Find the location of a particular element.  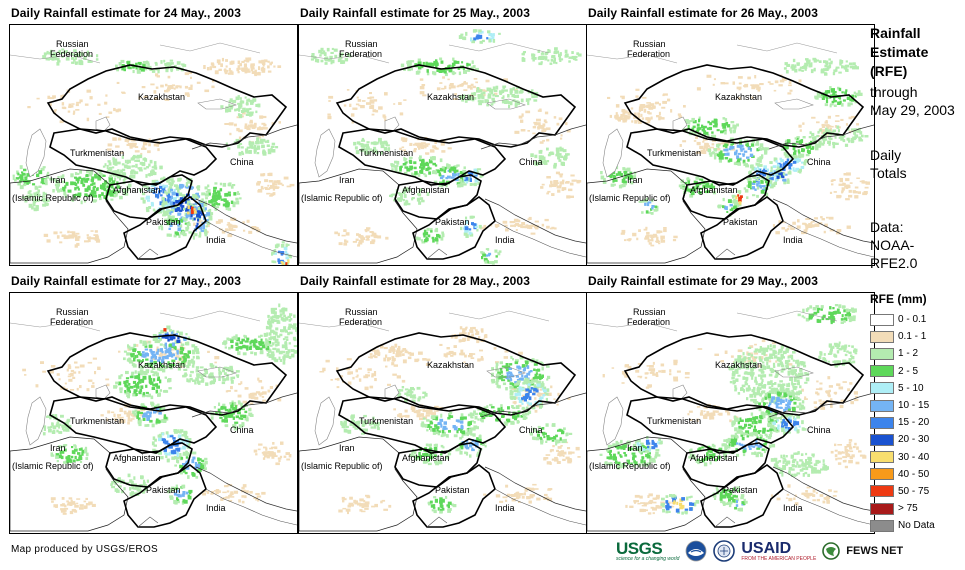

country-label: Turkmenistan is located at coordinates (386, 153).